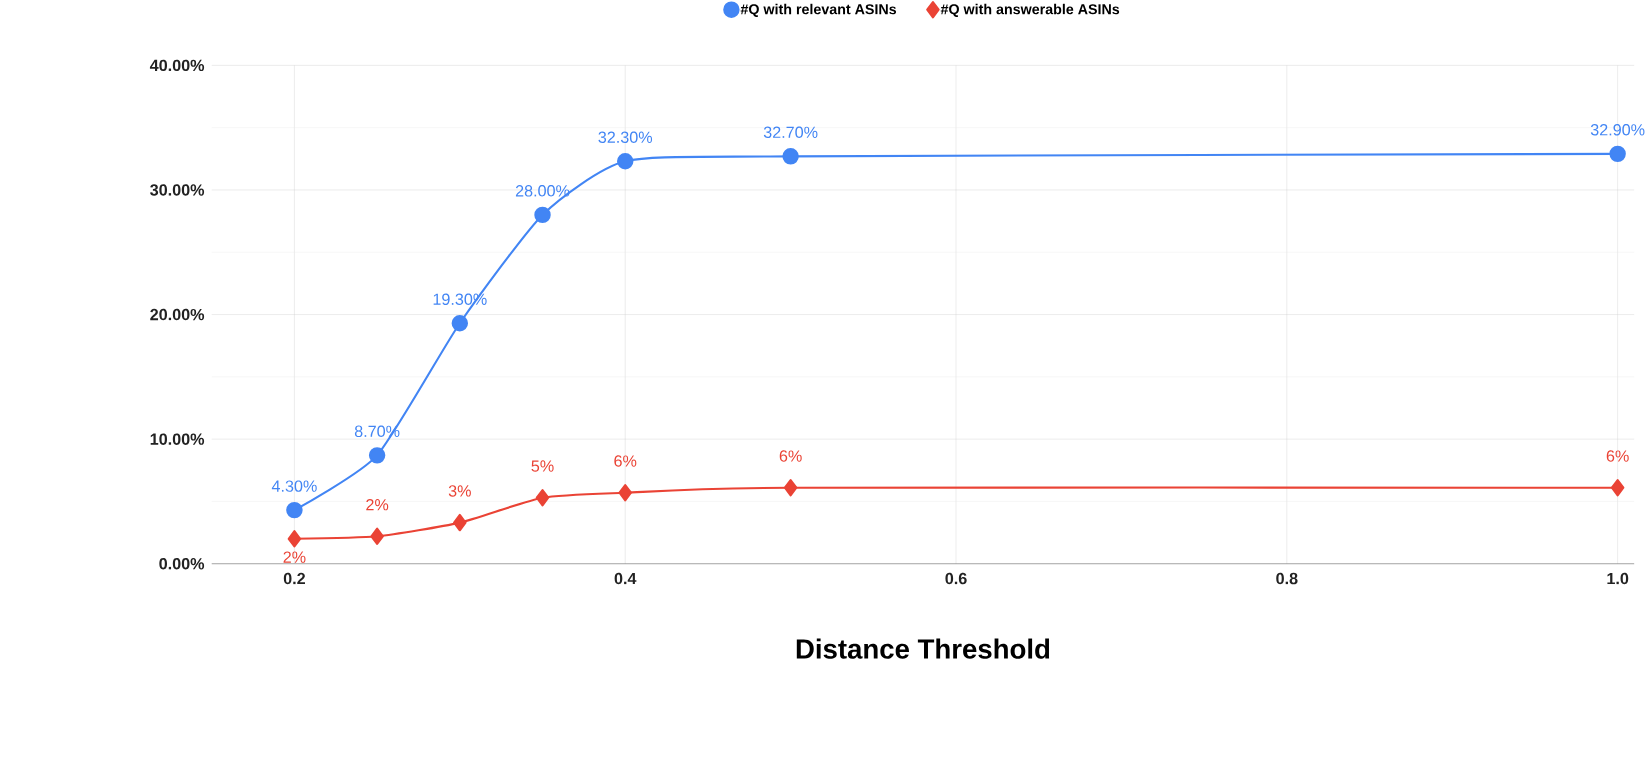 The height and width of the screenshot is (758, 1646). Describe the element at coordinates (956, 578) in the screenshot. I see `x-tick-label: 0.6` at that location.